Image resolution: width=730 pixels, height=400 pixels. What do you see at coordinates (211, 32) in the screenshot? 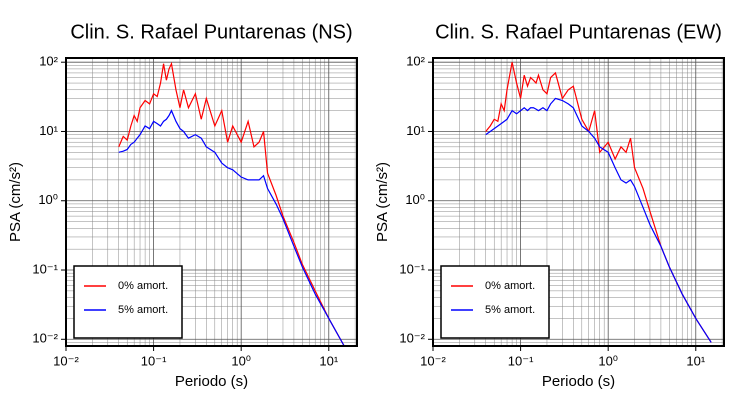
I see `chart-title: Clin. S. Rafael Puntarenas (NS)` at bounding box center [211, 32].